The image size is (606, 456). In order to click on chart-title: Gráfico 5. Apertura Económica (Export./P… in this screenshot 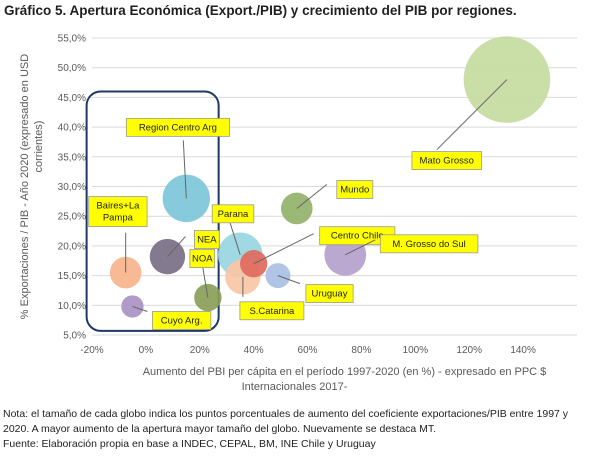, I will do `click(260, 10)`.